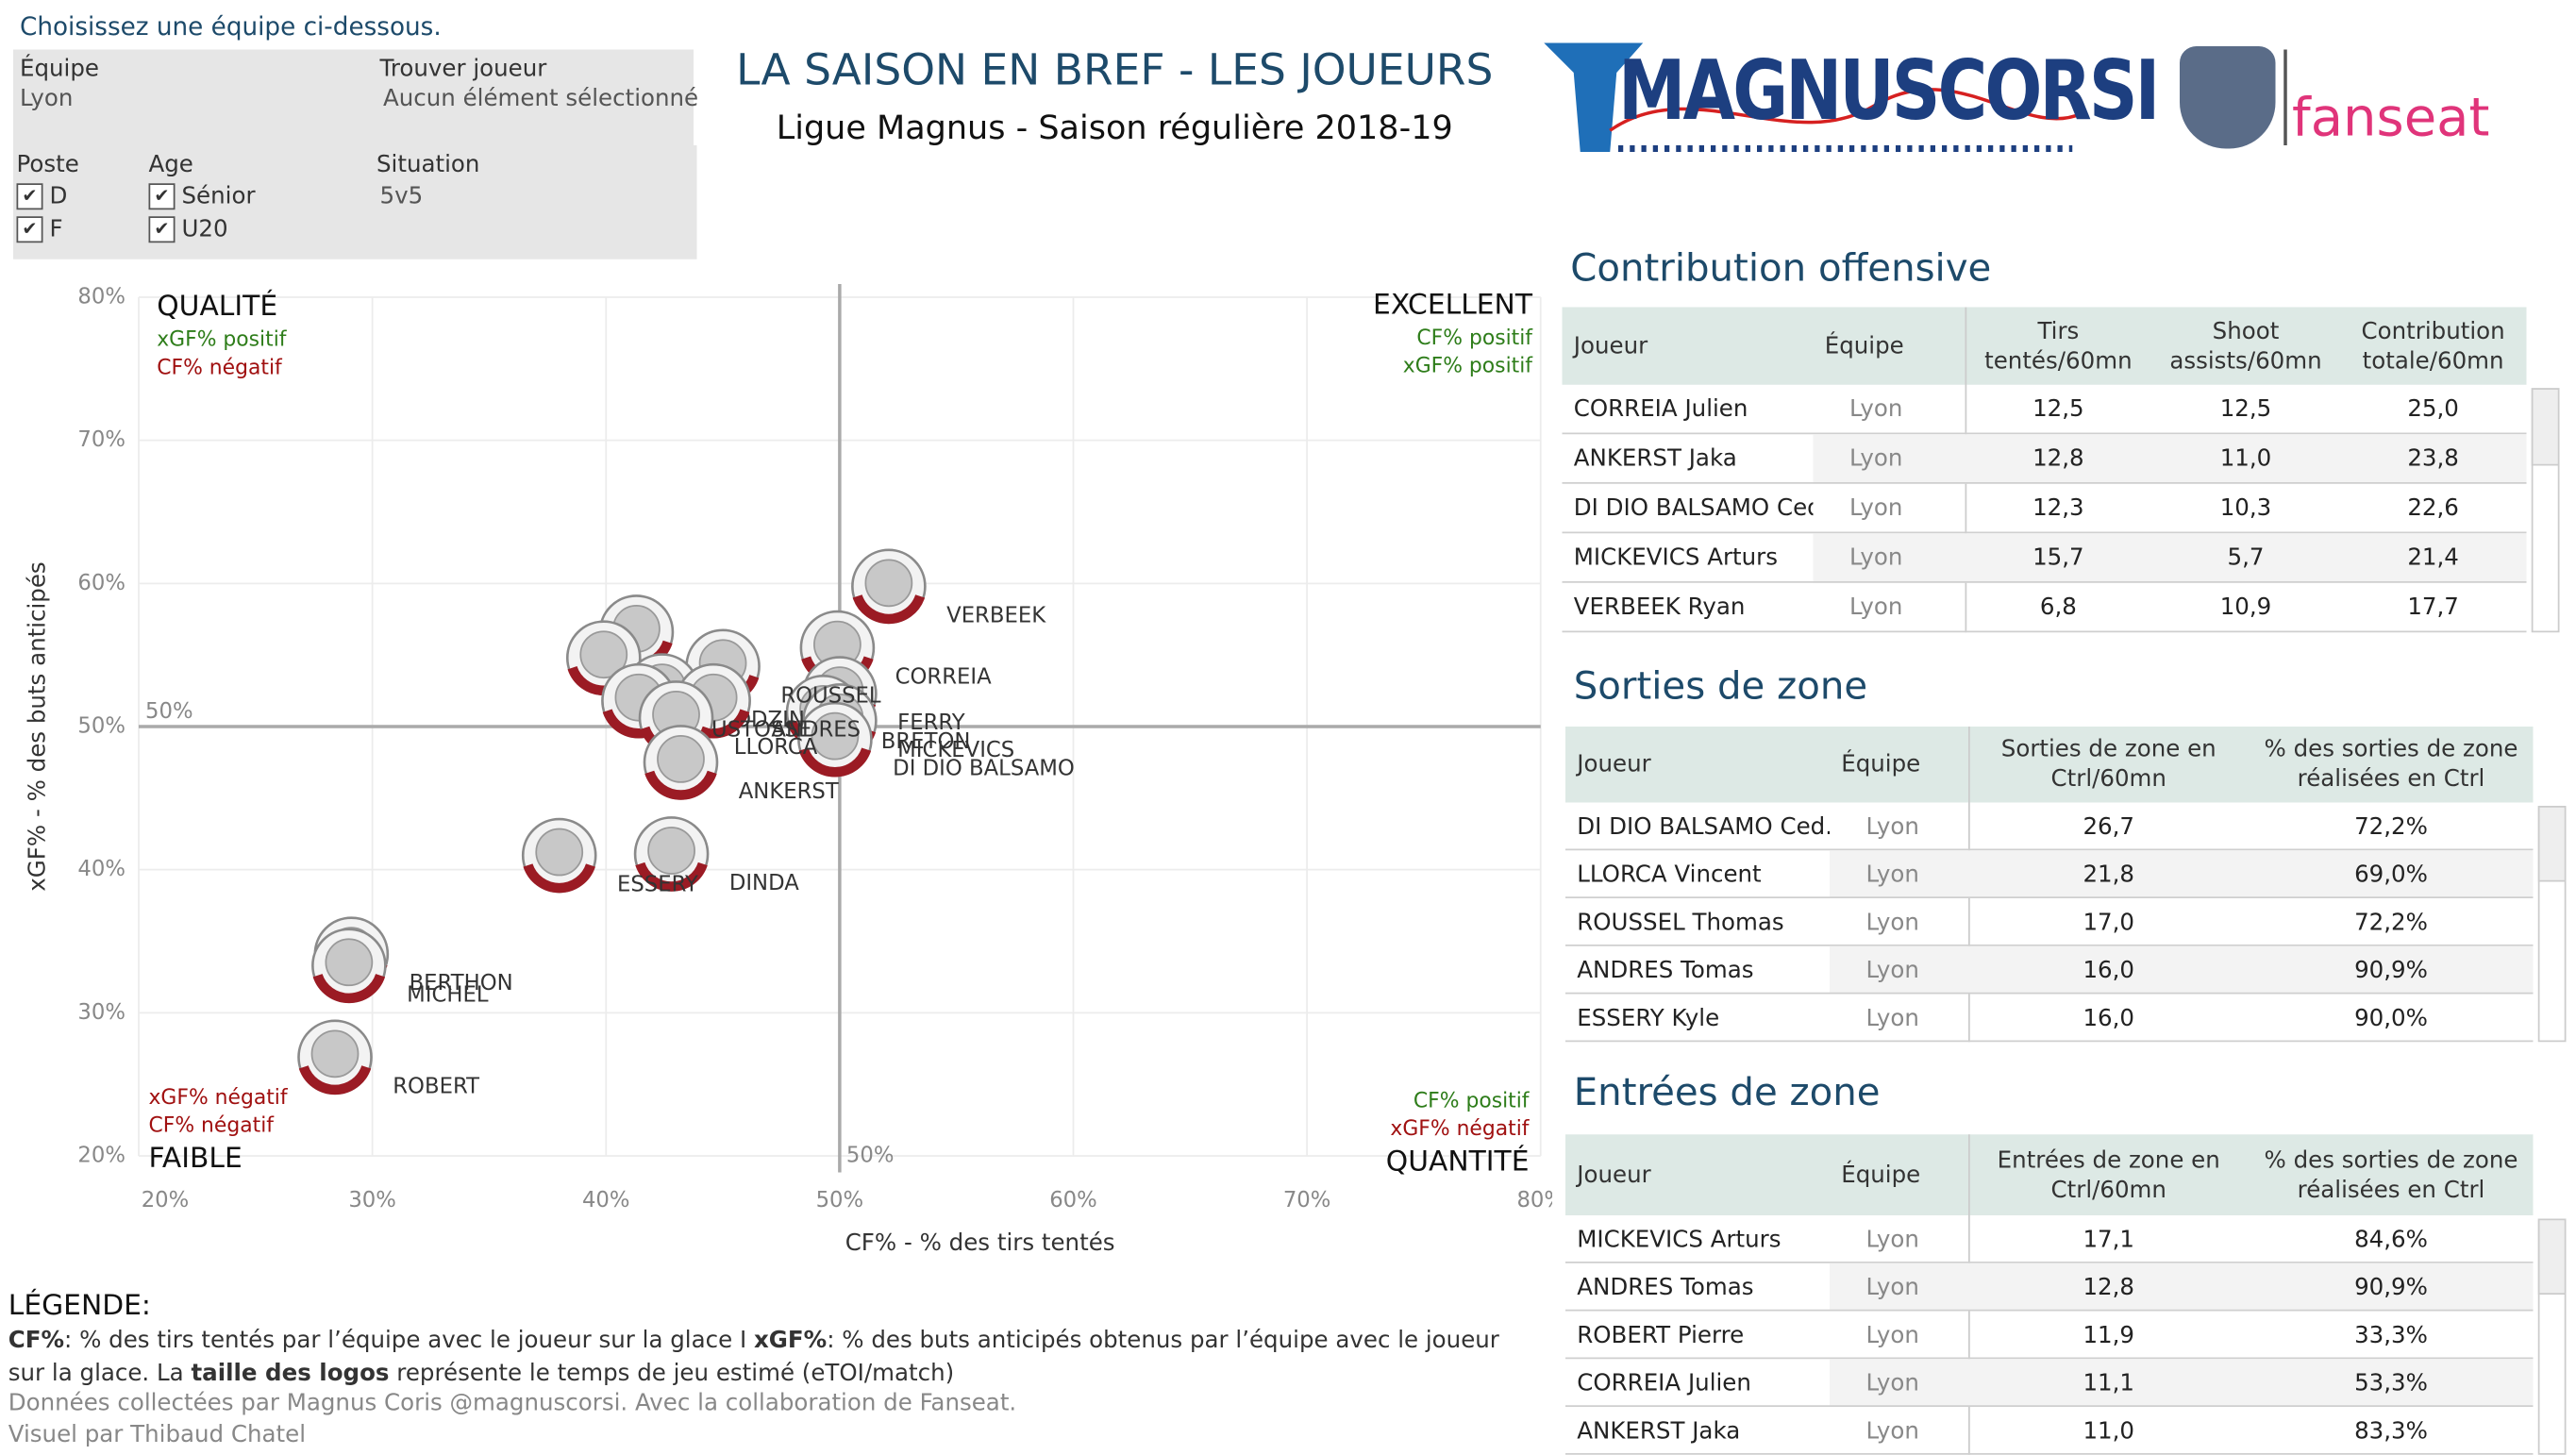 The height and width of the screenshot is (1455, 2576). What do you see at coordinates (36, 726) in the screenshot?
I see `y-axis-title: xGF% - % des buts anticipés` at bounding box center [36, 726].